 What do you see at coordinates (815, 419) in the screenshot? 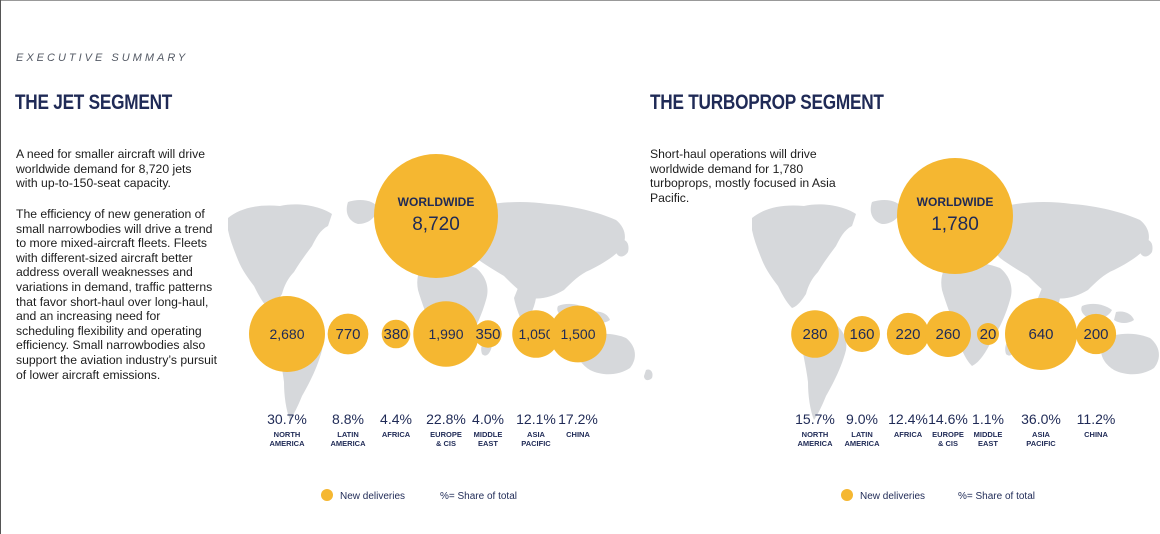
I see `turboprop-share-na: 15.7%` at bounding box center [815, 419].